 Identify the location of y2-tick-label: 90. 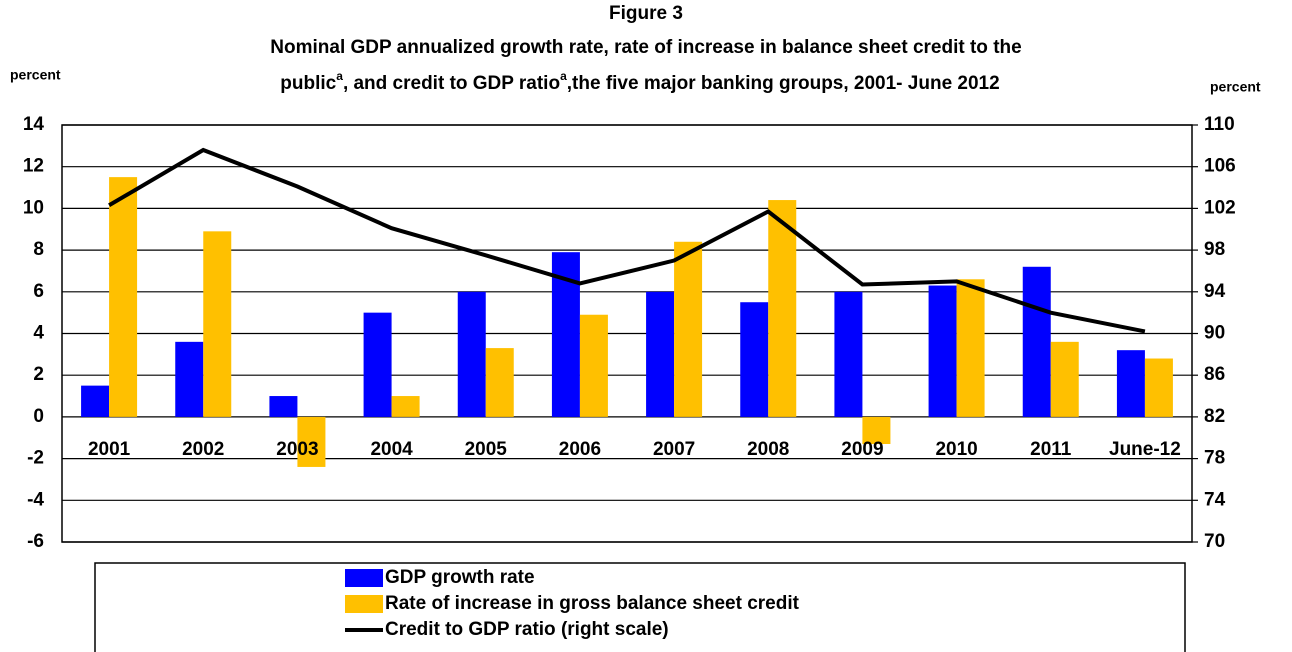
(1214, 333).